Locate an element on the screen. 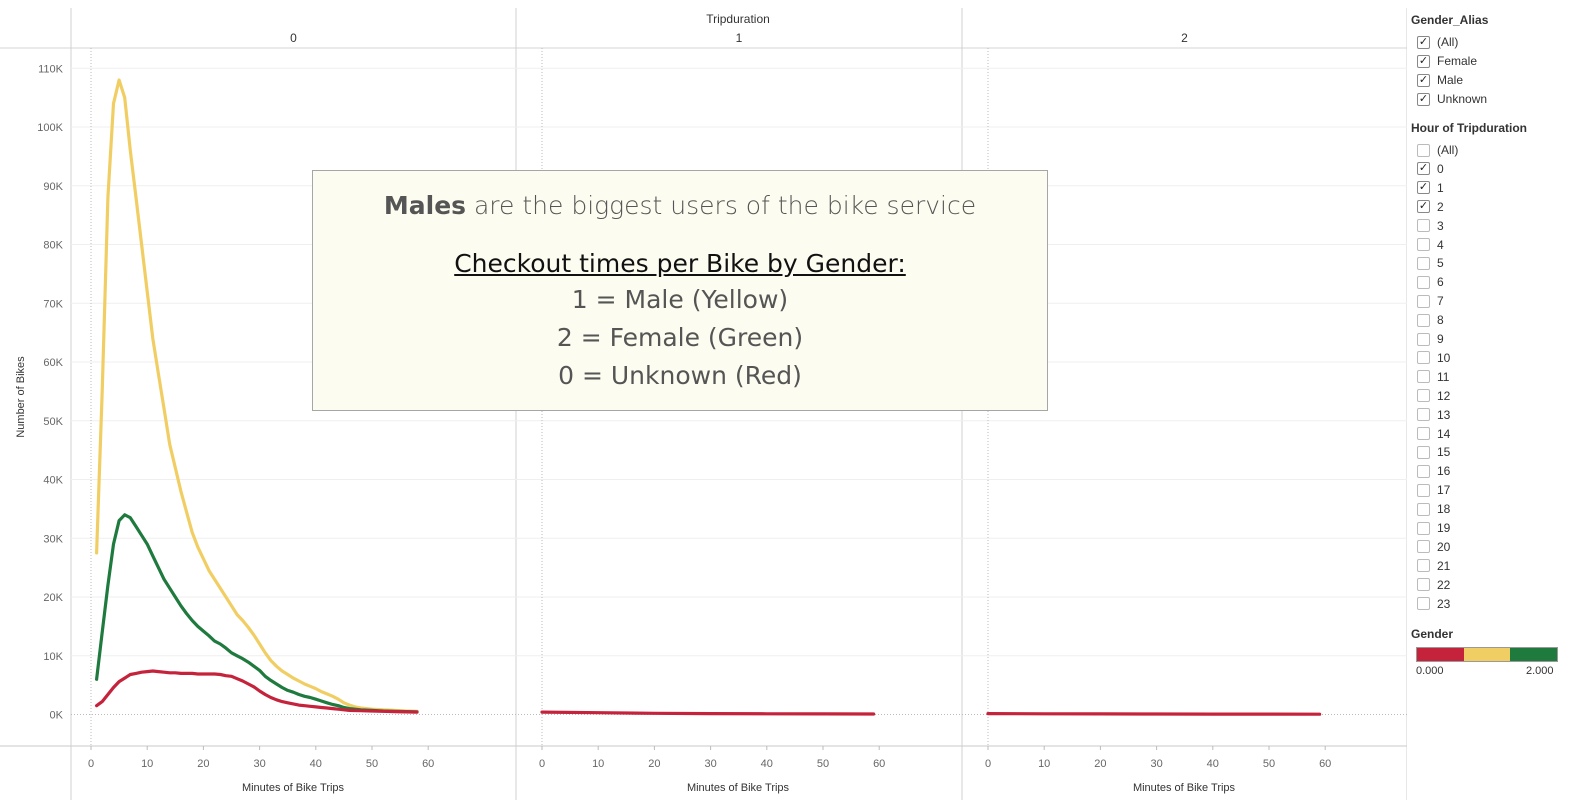 The width and height of the screenshot is (1573, 803). hour-option-label: 12 is located at coordinates (1444, 395).